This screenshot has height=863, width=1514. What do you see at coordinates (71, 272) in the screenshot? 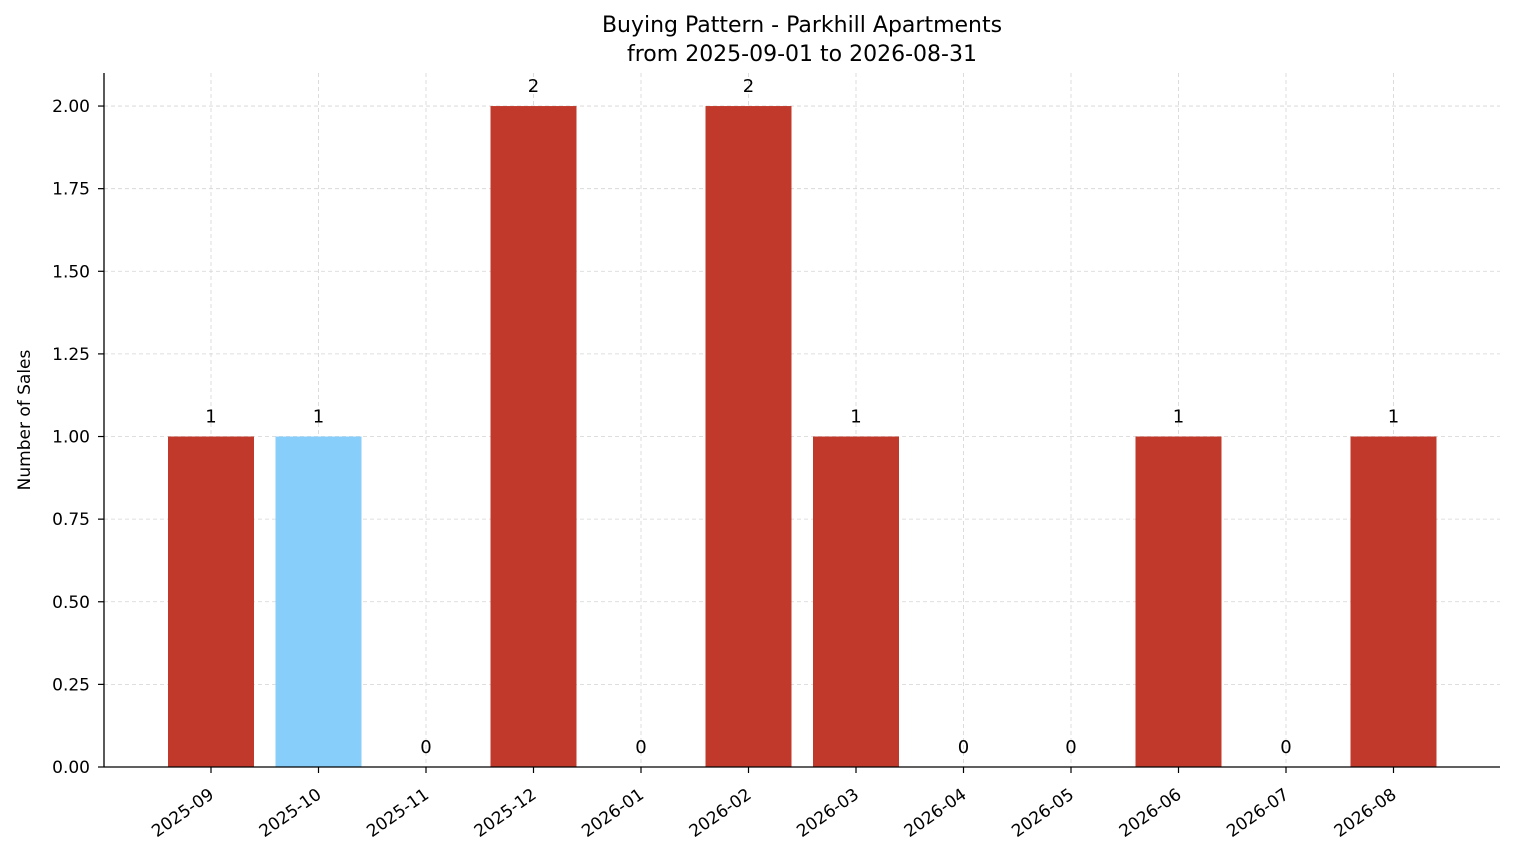
I see `y-tick-label: 1.50` at bounding box center [71, 272].